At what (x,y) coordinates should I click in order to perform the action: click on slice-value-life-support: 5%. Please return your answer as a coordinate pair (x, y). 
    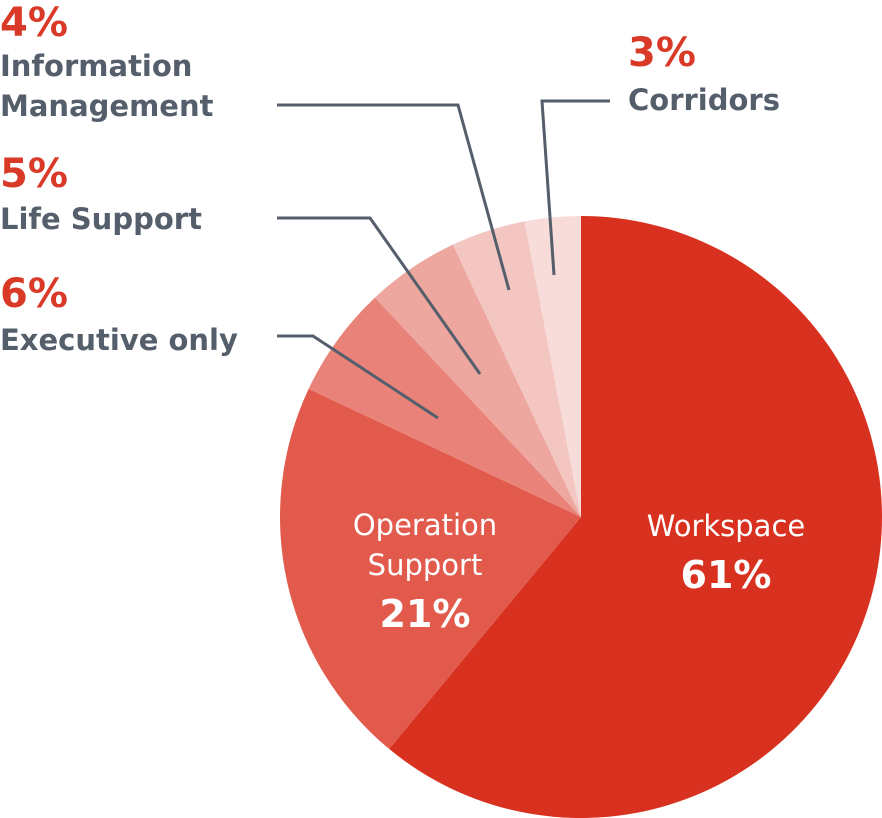
    Looking at the image, I should click on (34, 174).